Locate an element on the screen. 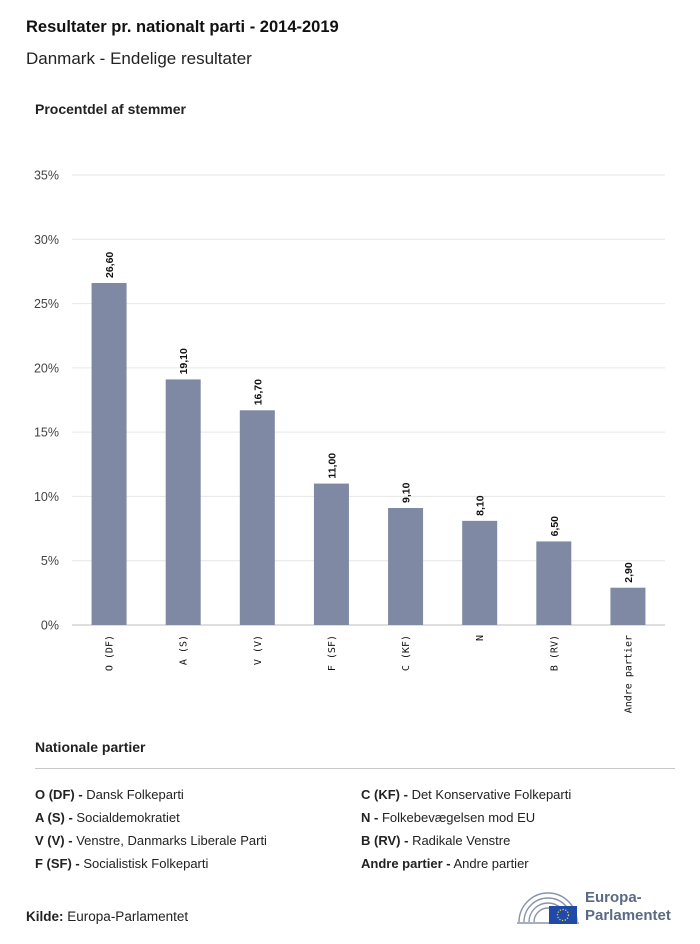 This screenshot has width=700, height=944. bar-value-label: 11,00 is located at coordinates (332, 466).